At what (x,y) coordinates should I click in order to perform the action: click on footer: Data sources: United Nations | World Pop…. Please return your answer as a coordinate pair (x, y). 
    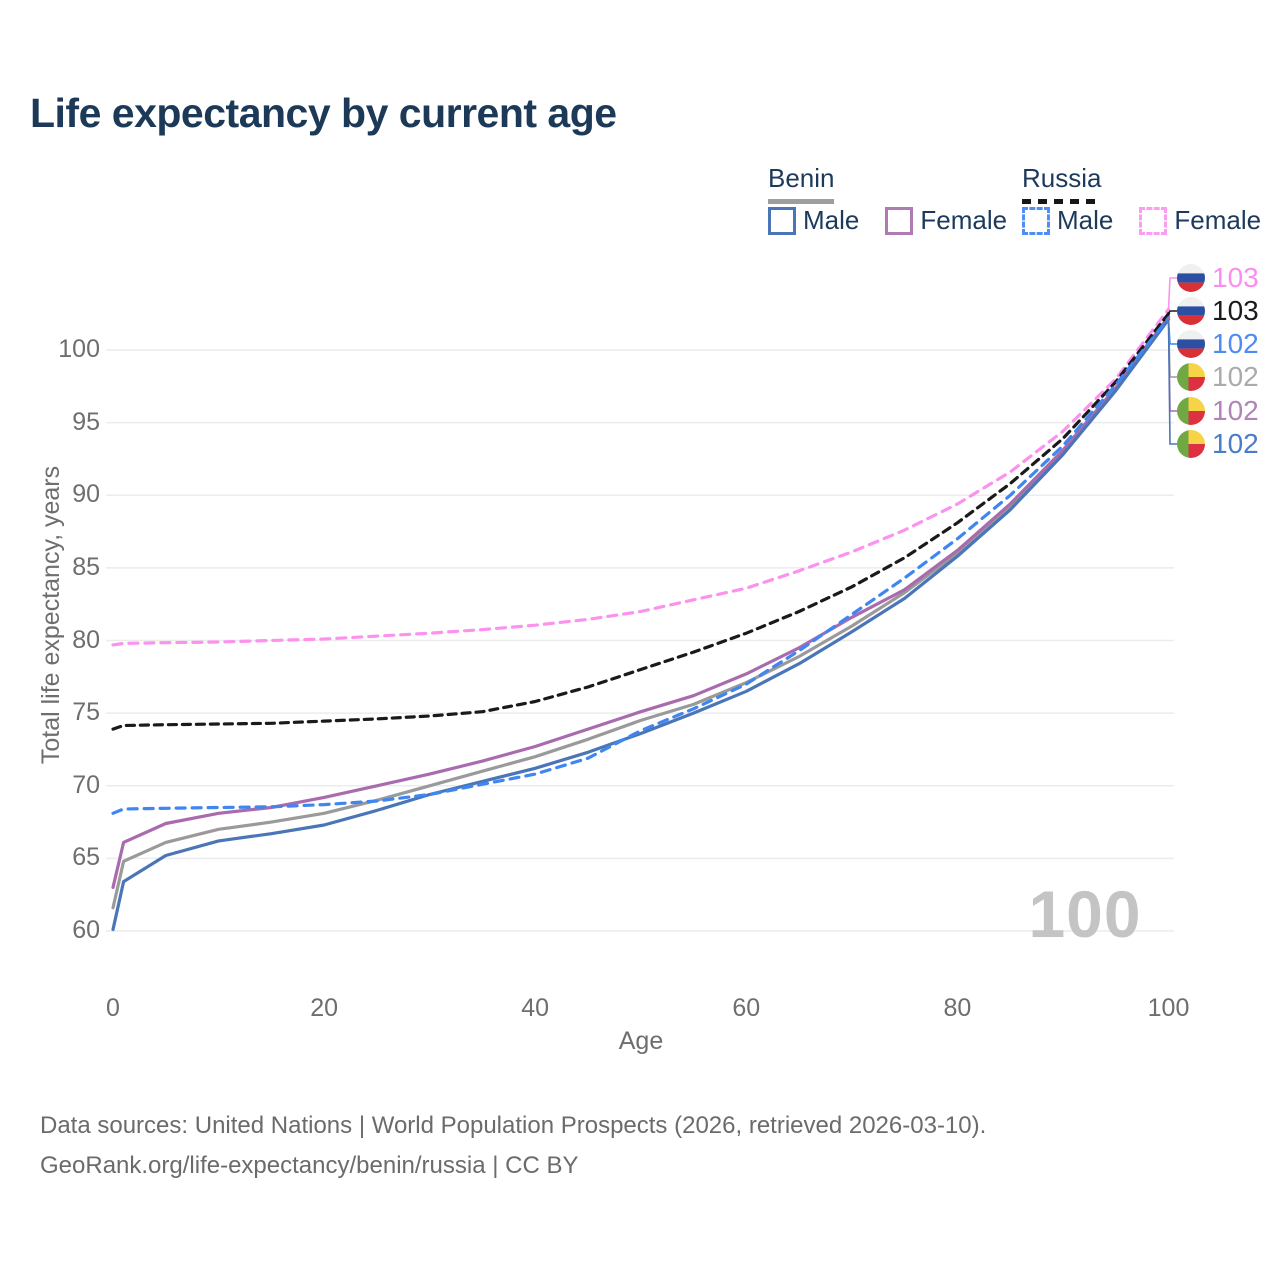
    Looking at the image, I should click on (513, 1146).